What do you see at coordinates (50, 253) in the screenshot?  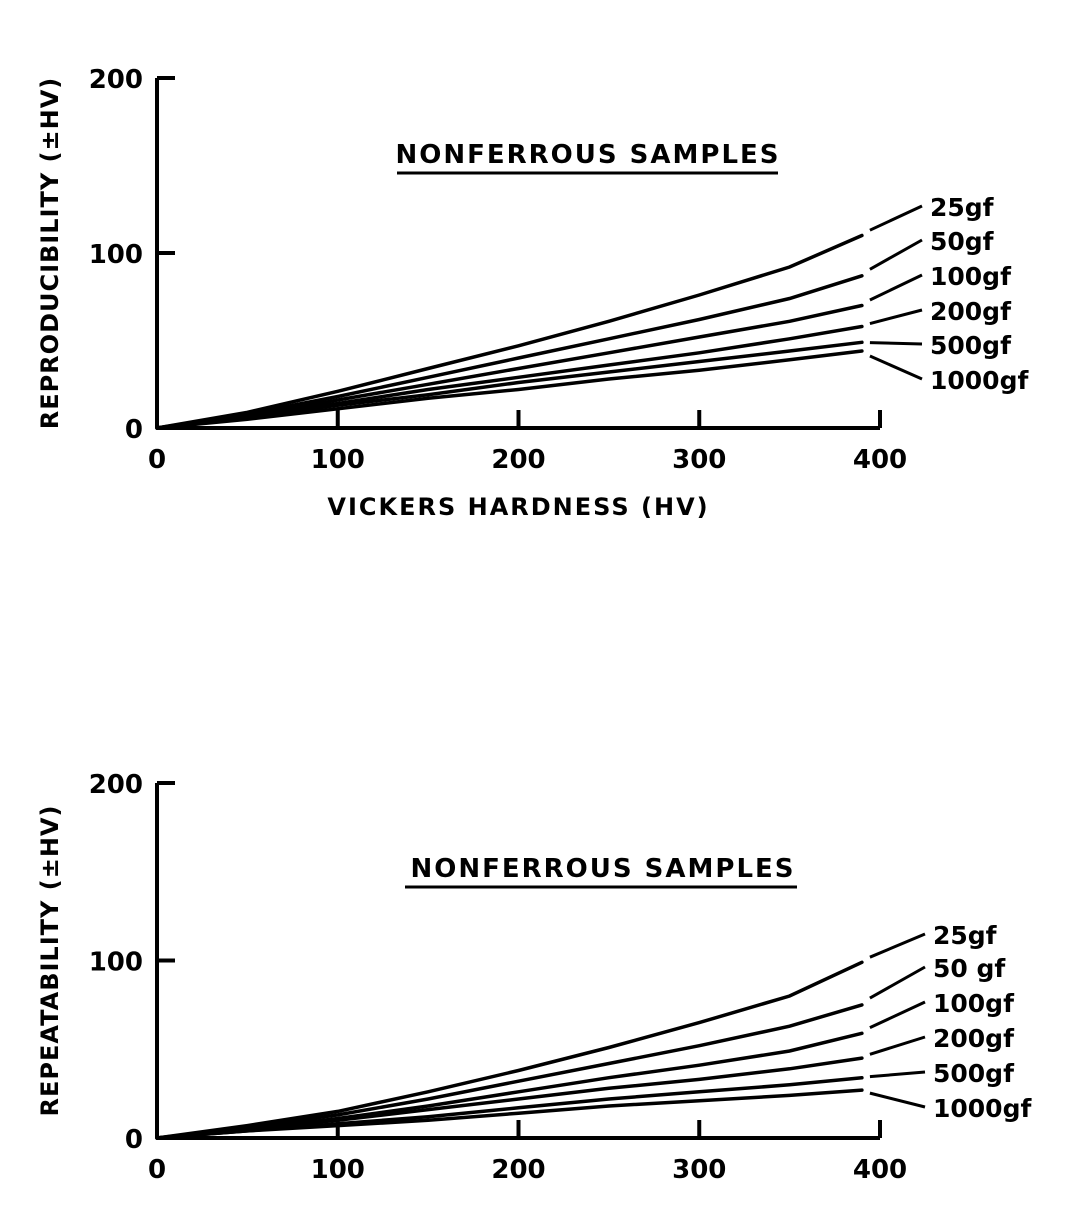 I see `y-axis-label: REPRODUCIBILITY (±HV)` at bounding box center [50, 253].